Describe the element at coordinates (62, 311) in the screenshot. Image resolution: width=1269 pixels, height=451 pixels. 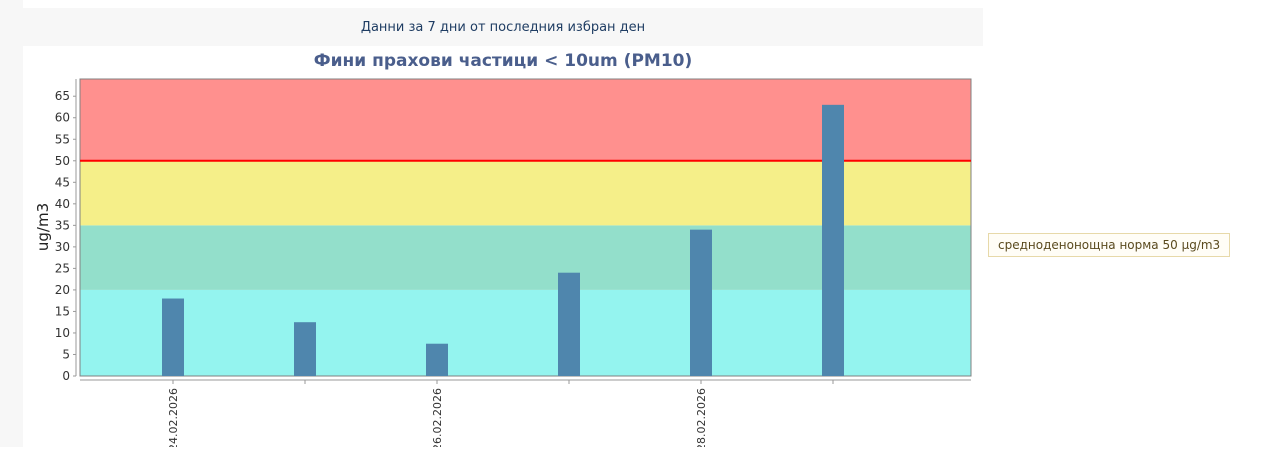
I see `y-tick-label: 15` at that location.